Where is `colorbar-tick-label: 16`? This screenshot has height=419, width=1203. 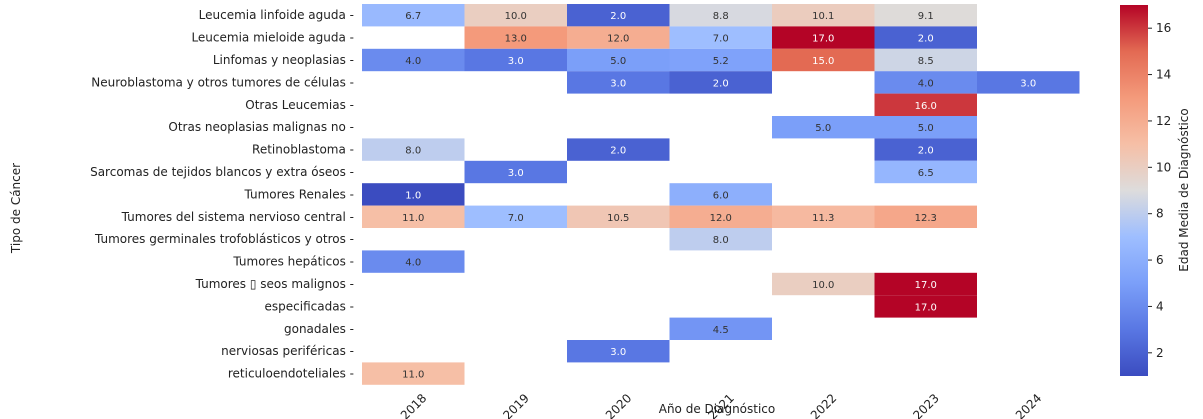 colorbar-tick-label: 16 is located at coordinates (1163, 28).